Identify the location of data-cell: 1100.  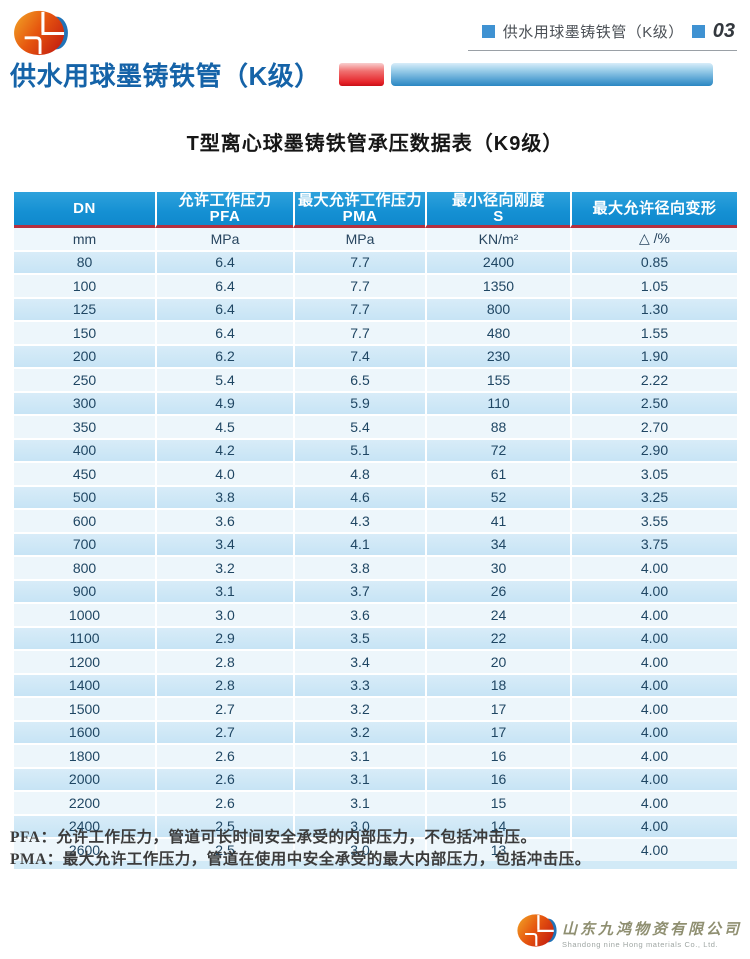
(84, 637).